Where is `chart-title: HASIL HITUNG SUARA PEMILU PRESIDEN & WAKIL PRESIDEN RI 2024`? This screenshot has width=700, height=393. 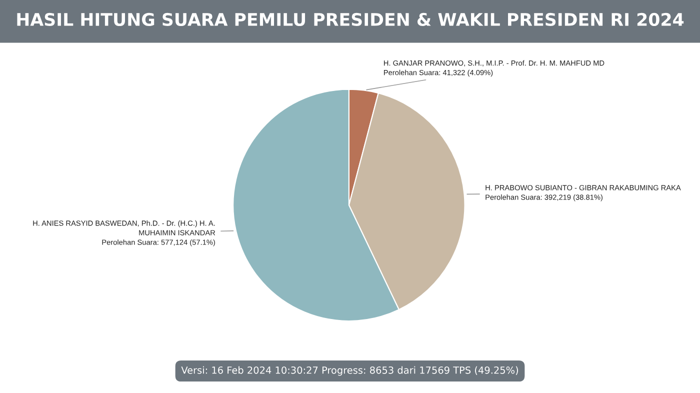
chart-title: HASIL HITUNG SUARA PEMILU PRESIDEN & WAKIL PRESIDEN RI 2024 is located at coordinates (350, 19).